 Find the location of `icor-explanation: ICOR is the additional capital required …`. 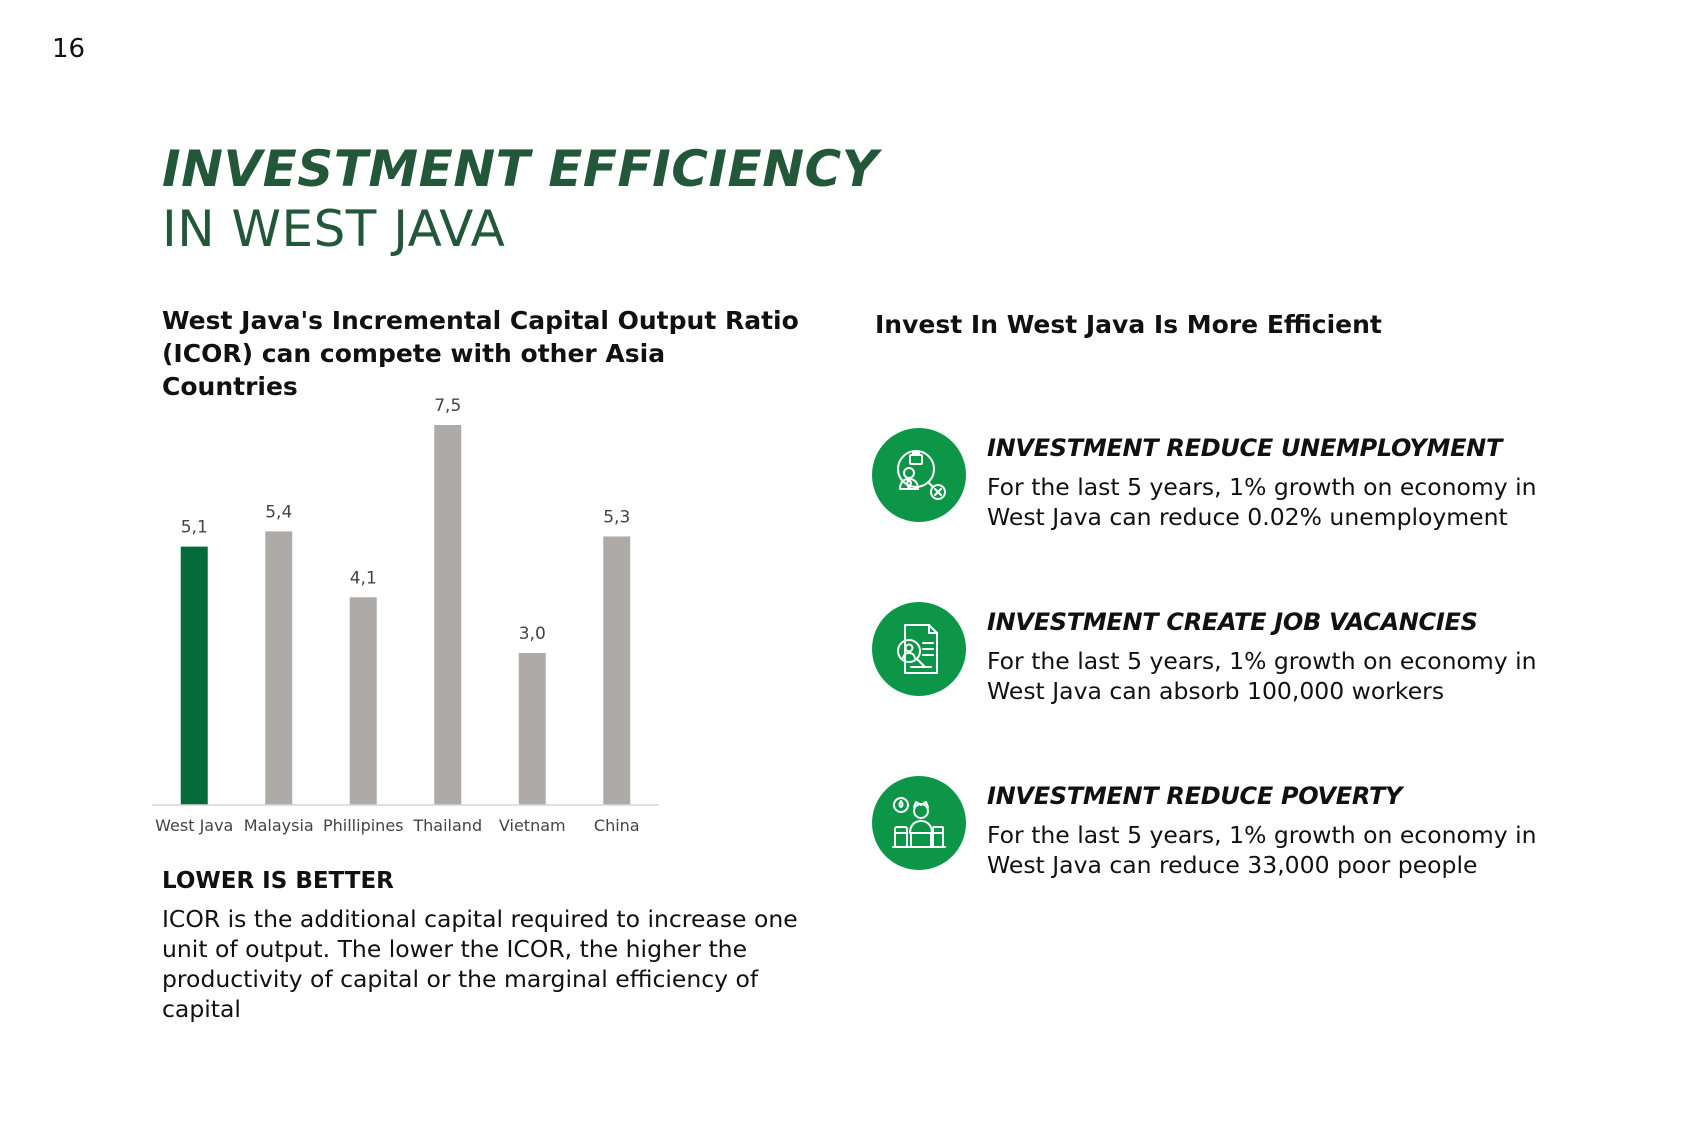

icor-explanation: ICOR is the additional capital required … is located at coordinates (480, 964).